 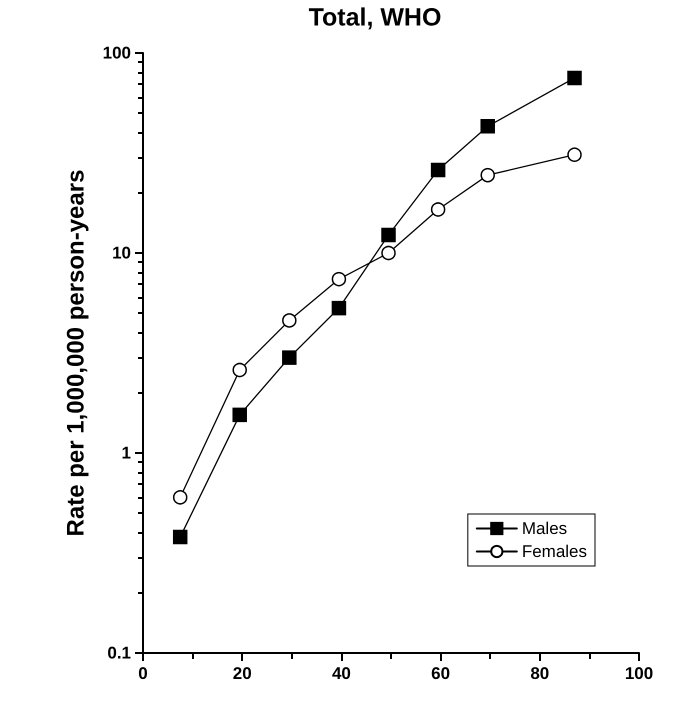 I want to click on y-tick-label: 10, so click(x=121, y=253).